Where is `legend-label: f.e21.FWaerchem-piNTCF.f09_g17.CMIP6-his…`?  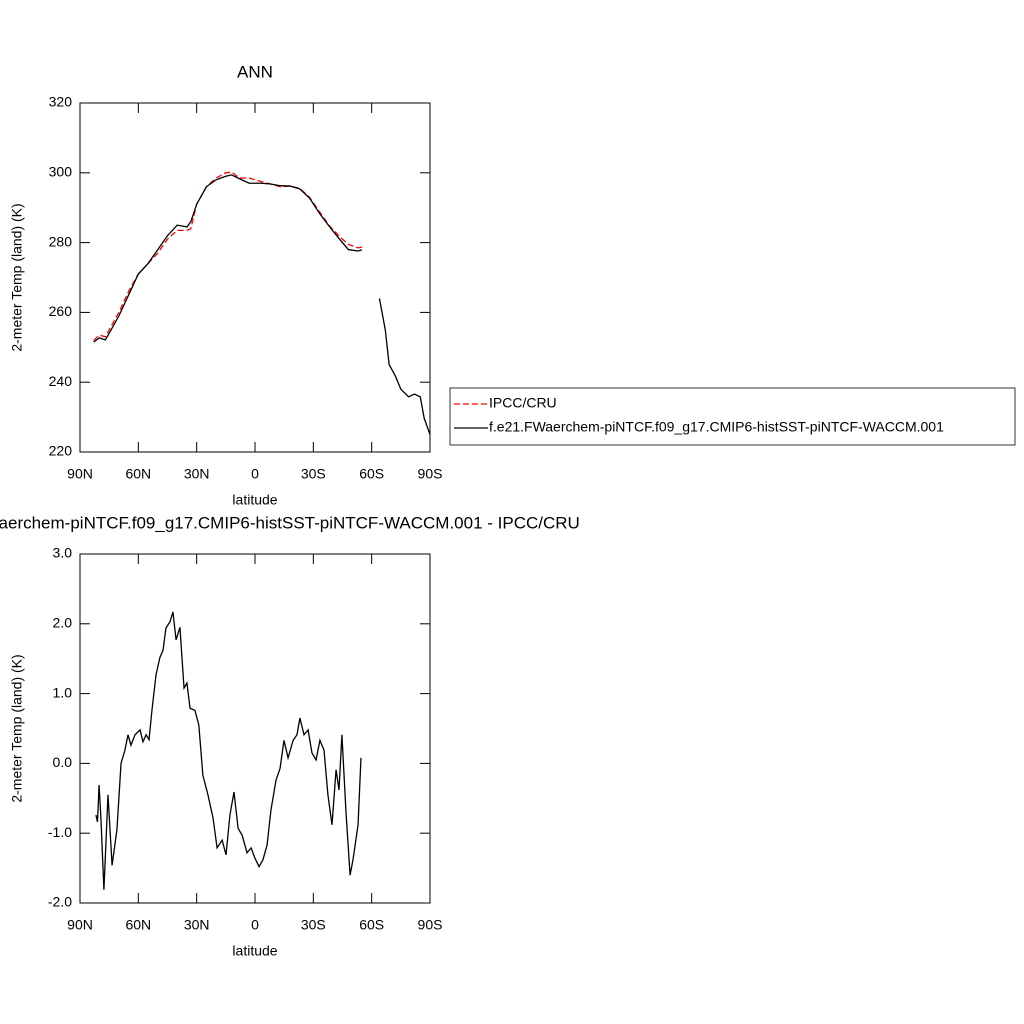 legend-label: f.e21.FWaerchem-piNTCF.f09_g17.CMIP6-his… is located at coordinates (716, 427).